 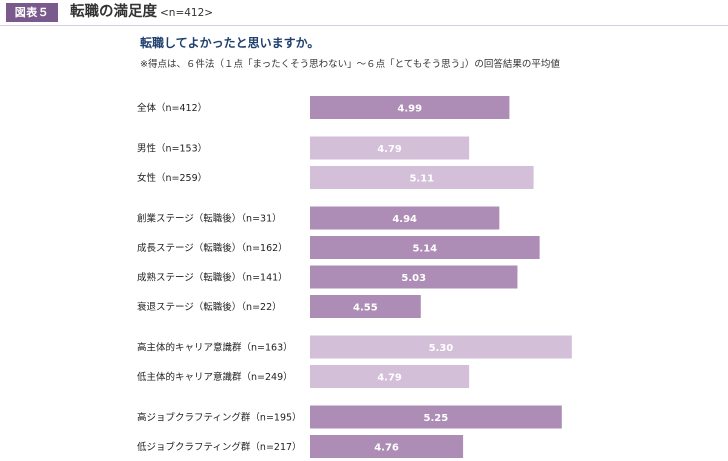 What do you see at coordinates (113, 12) in the screenshot?
I see `figure-title-text: 転職の満足度` at bounding box center [113, 12].